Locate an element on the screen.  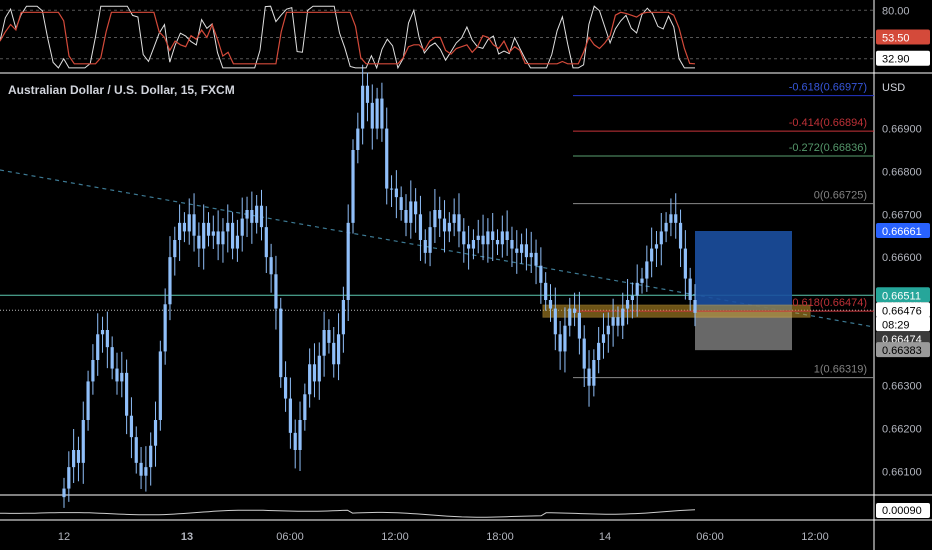
y-tick-label: 0.66200 is located at coordinates (902, 430).